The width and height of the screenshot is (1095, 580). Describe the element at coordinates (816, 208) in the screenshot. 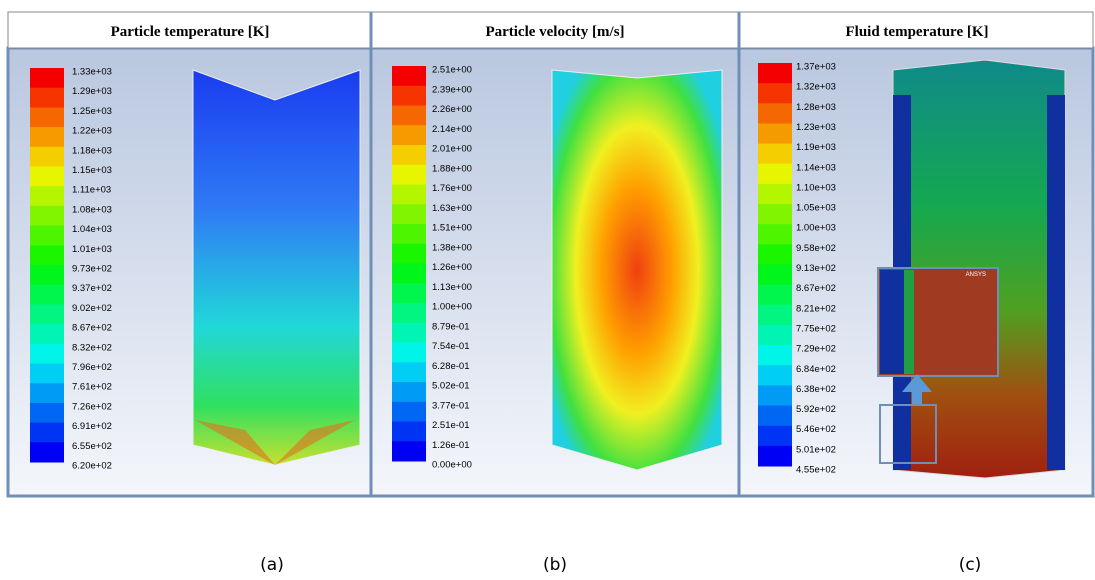

I see `legend-label: 1.05e+03` at that location.